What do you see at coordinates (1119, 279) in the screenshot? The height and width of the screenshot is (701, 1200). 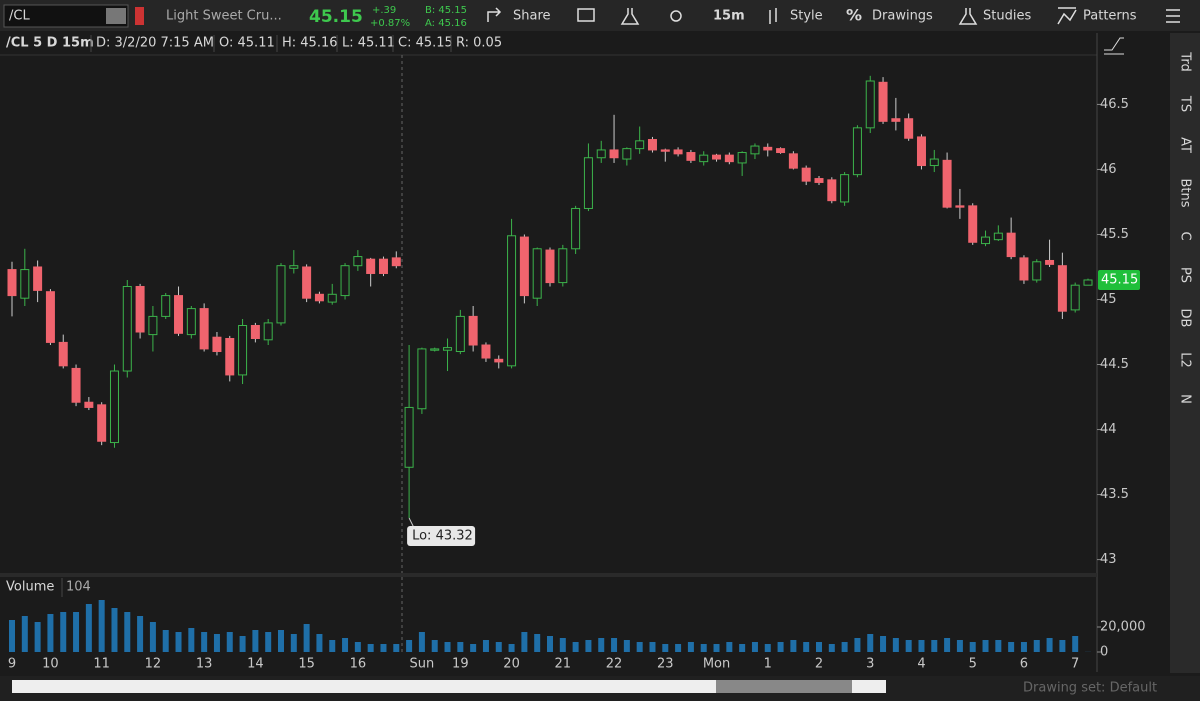 I see `last-price-label: 45.15` at bounding box center [1119, 279].